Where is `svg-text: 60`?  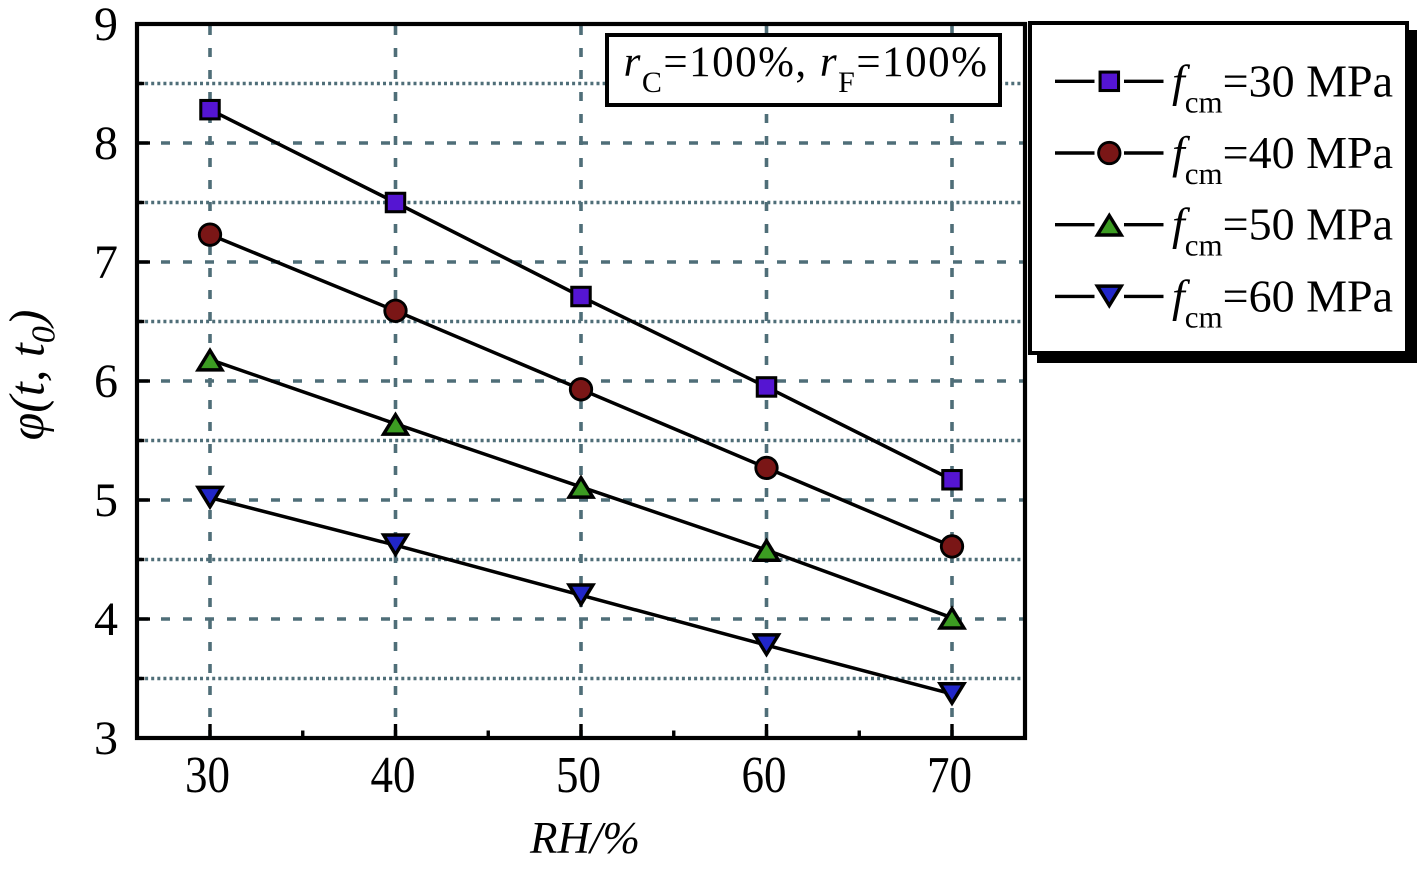
svg-text: 60 is located at coordinates (764, 775).